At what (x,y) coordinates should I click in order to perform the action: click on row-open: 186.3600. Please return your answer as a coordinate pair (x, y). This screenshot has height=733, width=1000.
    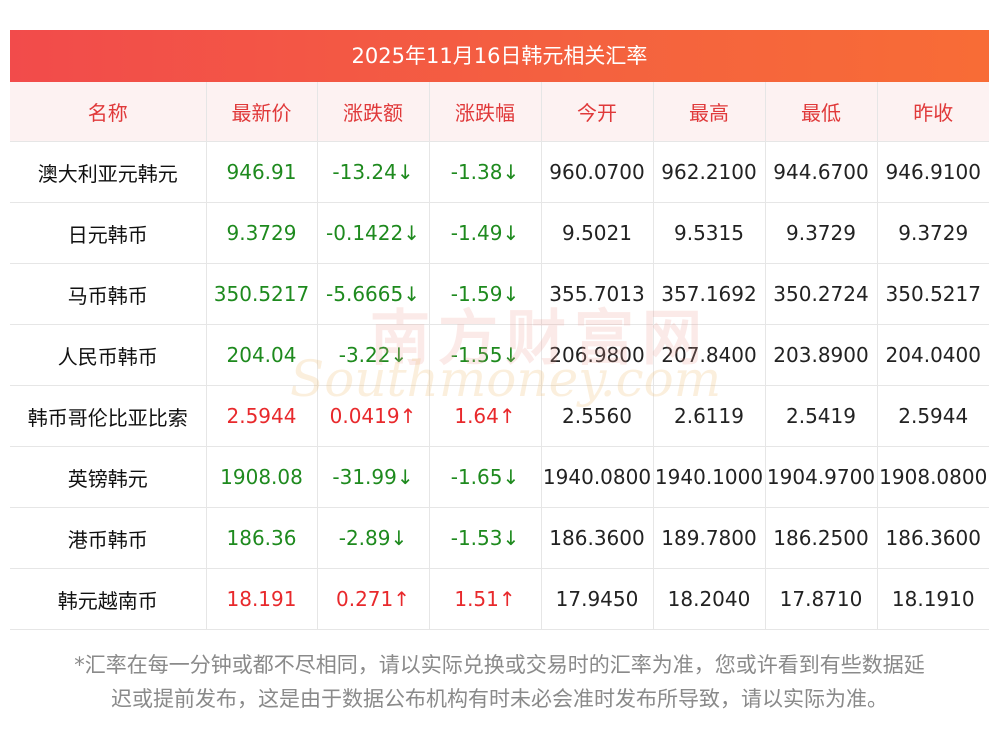
    Looking at the image, I should click on (597, 538).